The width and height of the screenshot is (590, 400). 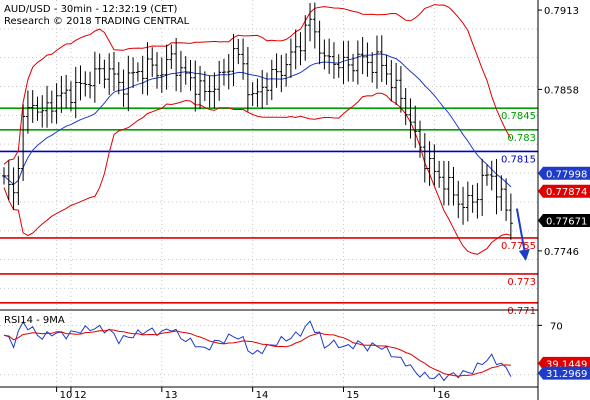 I want to click on forecast-layer, so click(x=522, y=234).